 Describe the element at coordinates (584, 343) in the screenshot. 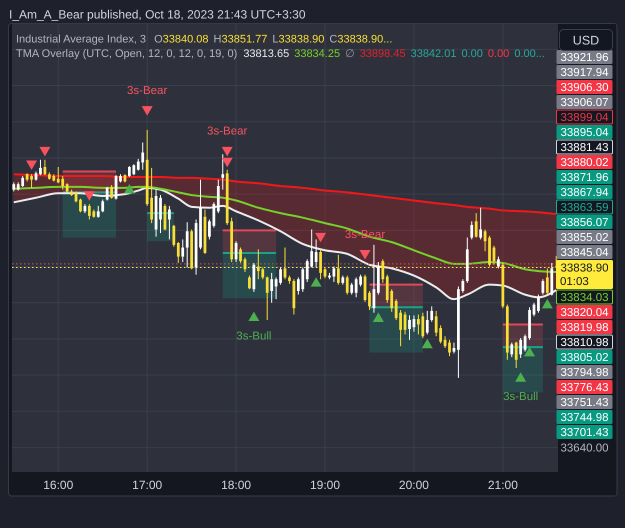

I see `text: 33810.98` at that location.